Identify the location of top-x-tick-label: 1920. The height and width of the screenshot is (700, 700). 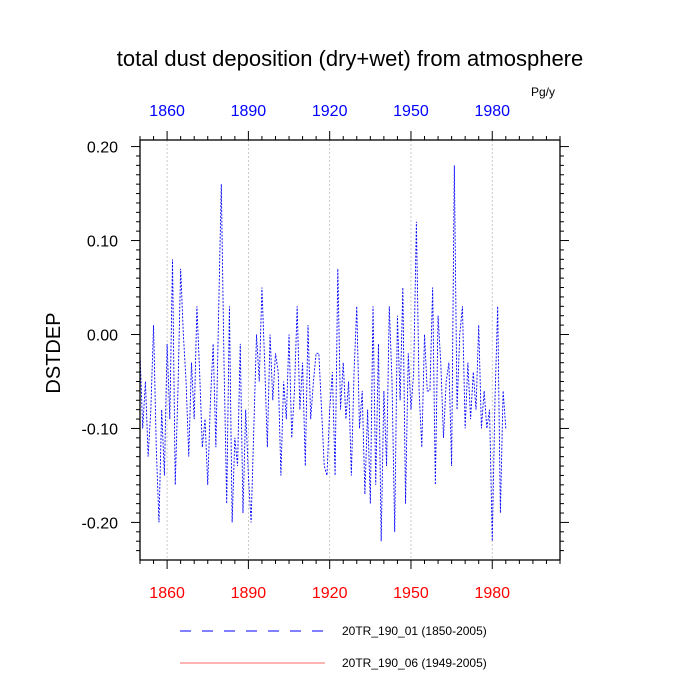
(330, 111).